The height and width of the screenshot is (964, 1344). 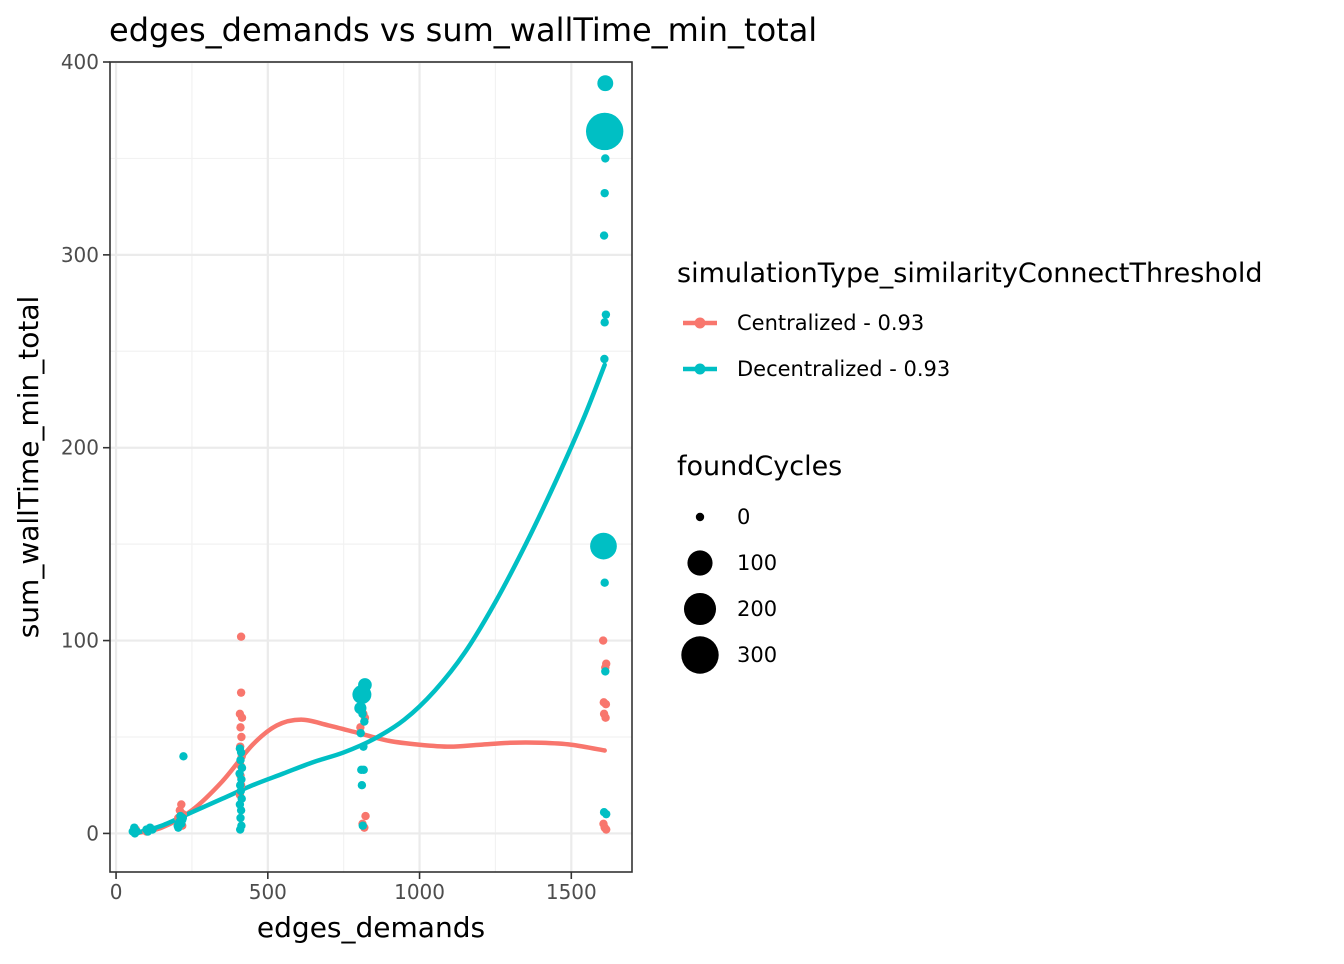 What do you see at coordinates (353, 888) in the screenshot?
I see `x-axis: 0 500 1000 1500` at bounding box center [353, 888].